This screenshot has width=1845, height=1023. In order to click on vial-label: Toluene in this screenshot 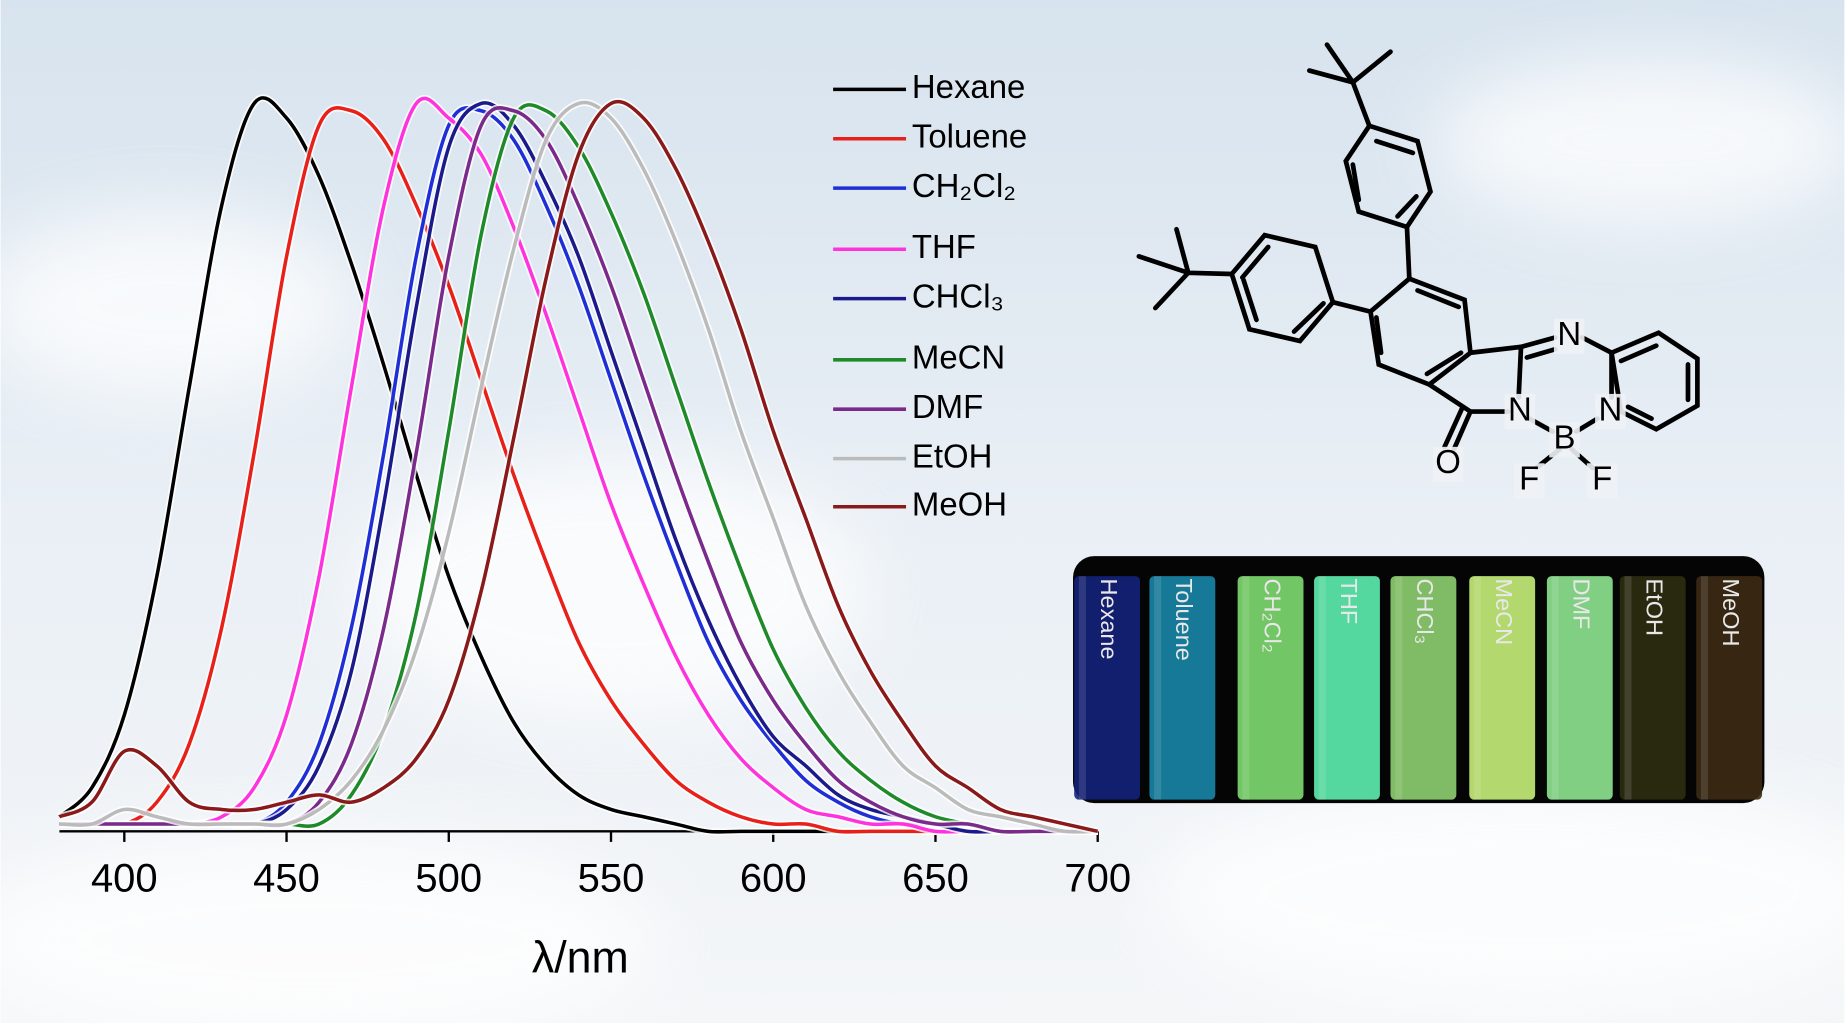, I will do `click(1184, 620)`.